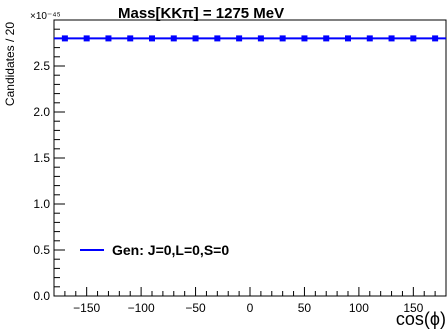  Describe the element at coordinates (195, 308) in the screenshot. I see `x-tick-label: −50` at that location.